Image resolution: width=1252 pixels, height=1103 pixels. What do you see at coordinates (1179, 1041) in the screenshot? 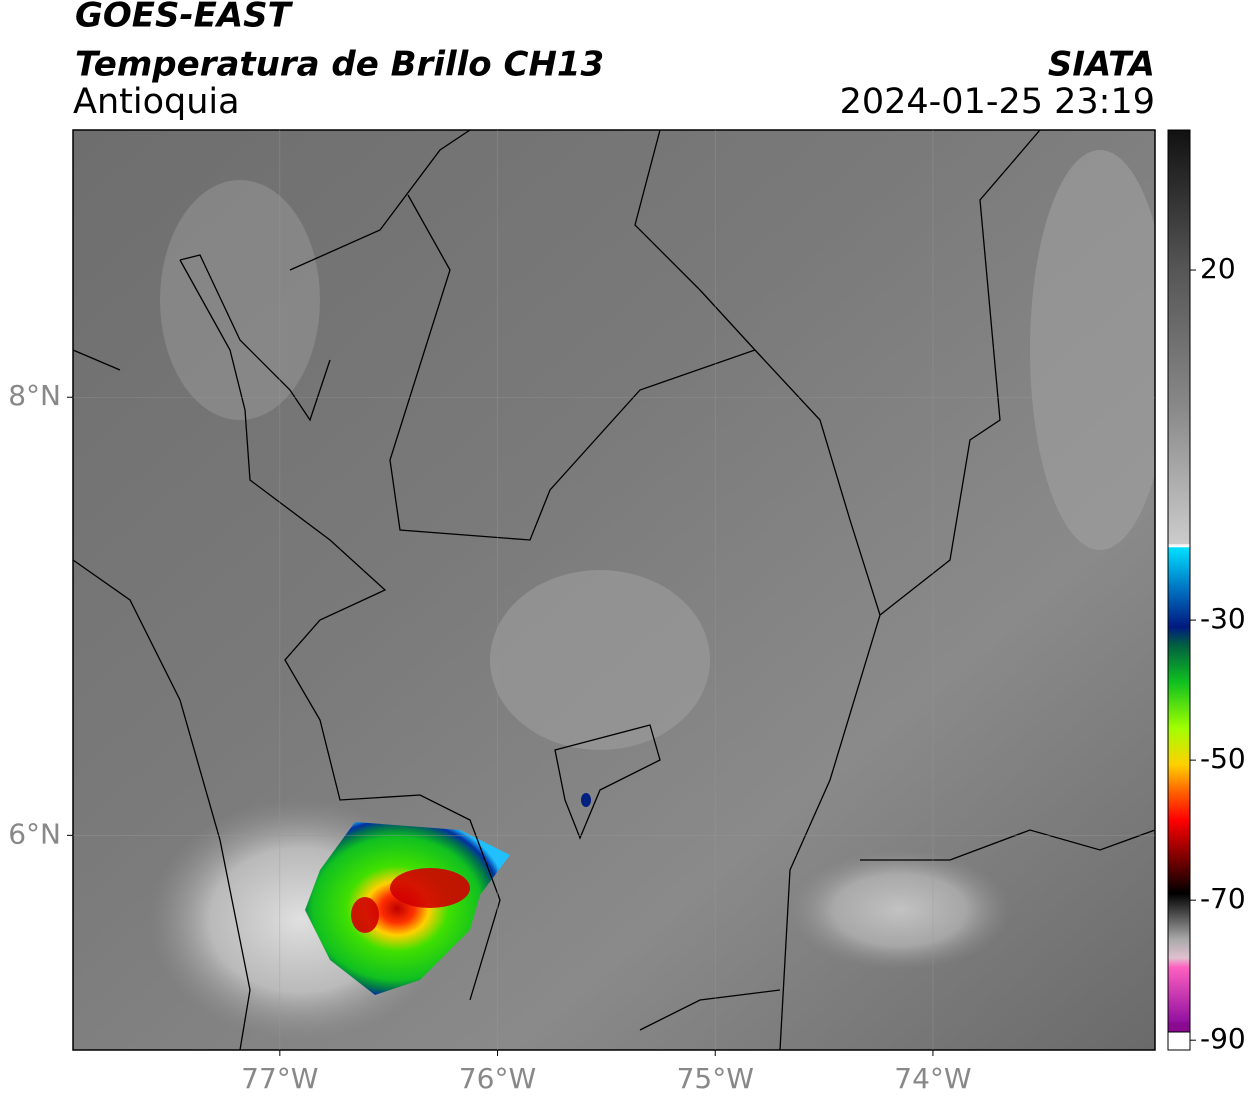
I see `colorbar-under` at bounding box center [1179, 1041].